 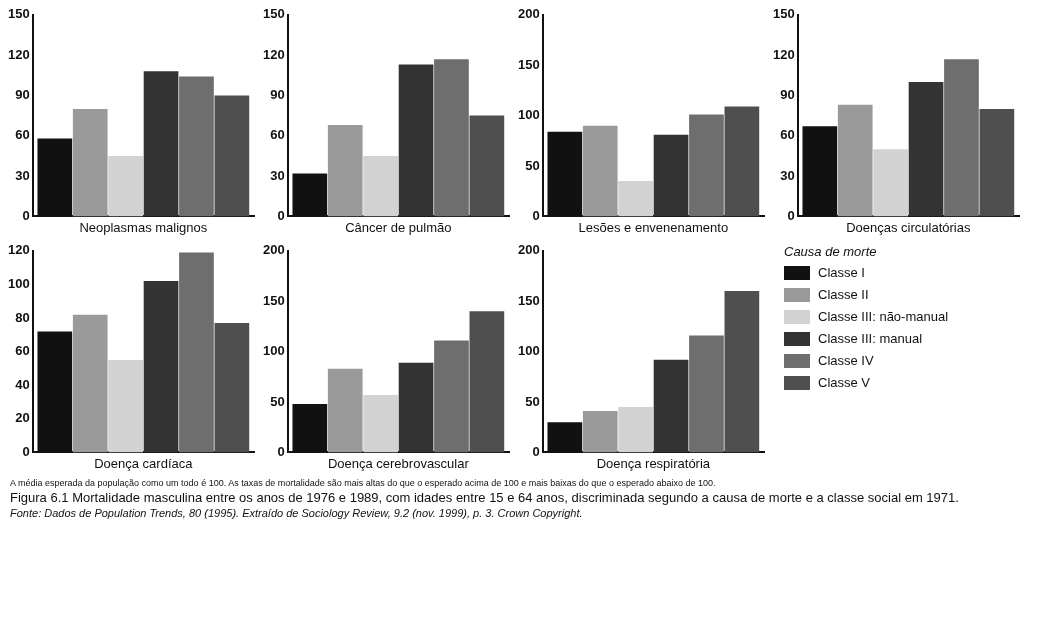 What do you see at coordinates (398, 463) in the screenshot?
I see `x-axis-title: Doença cerebrovascular` at bounding box center [398, 463].